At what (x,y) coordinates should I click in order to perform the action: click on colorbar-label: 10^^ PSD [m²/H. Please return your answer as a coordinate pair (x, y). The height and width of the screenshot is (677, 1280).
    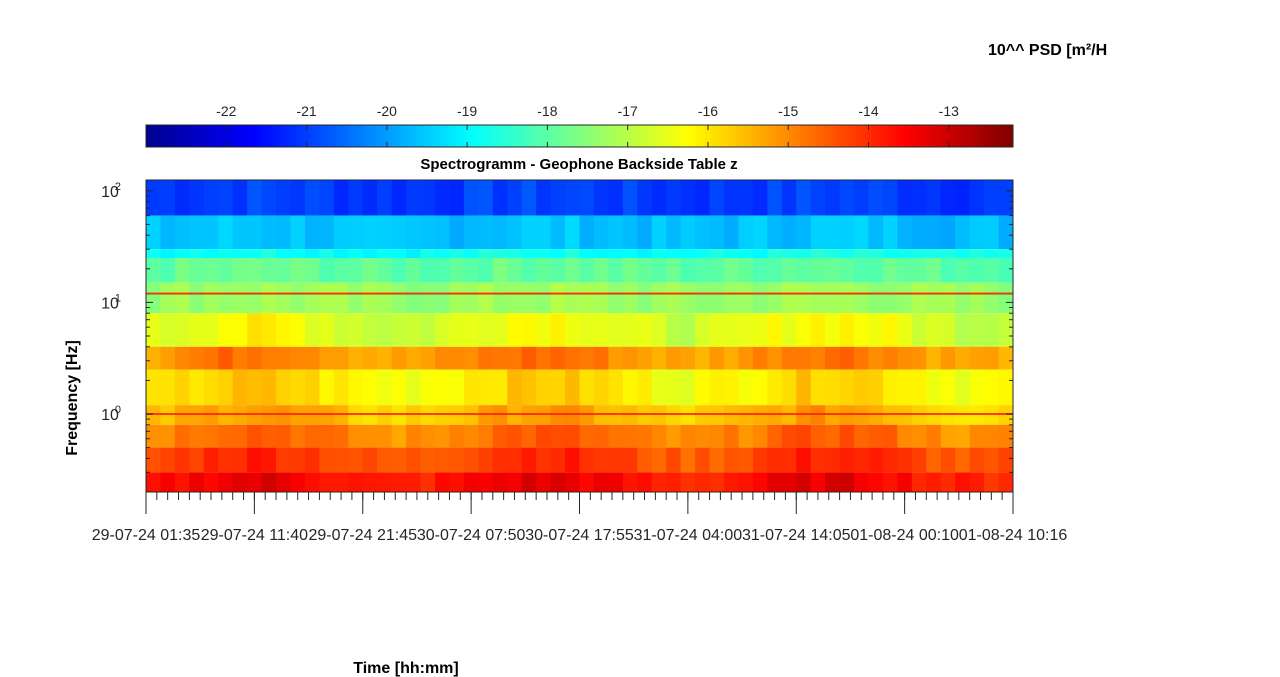
    Looking at the image, I should click on (1047, 50).